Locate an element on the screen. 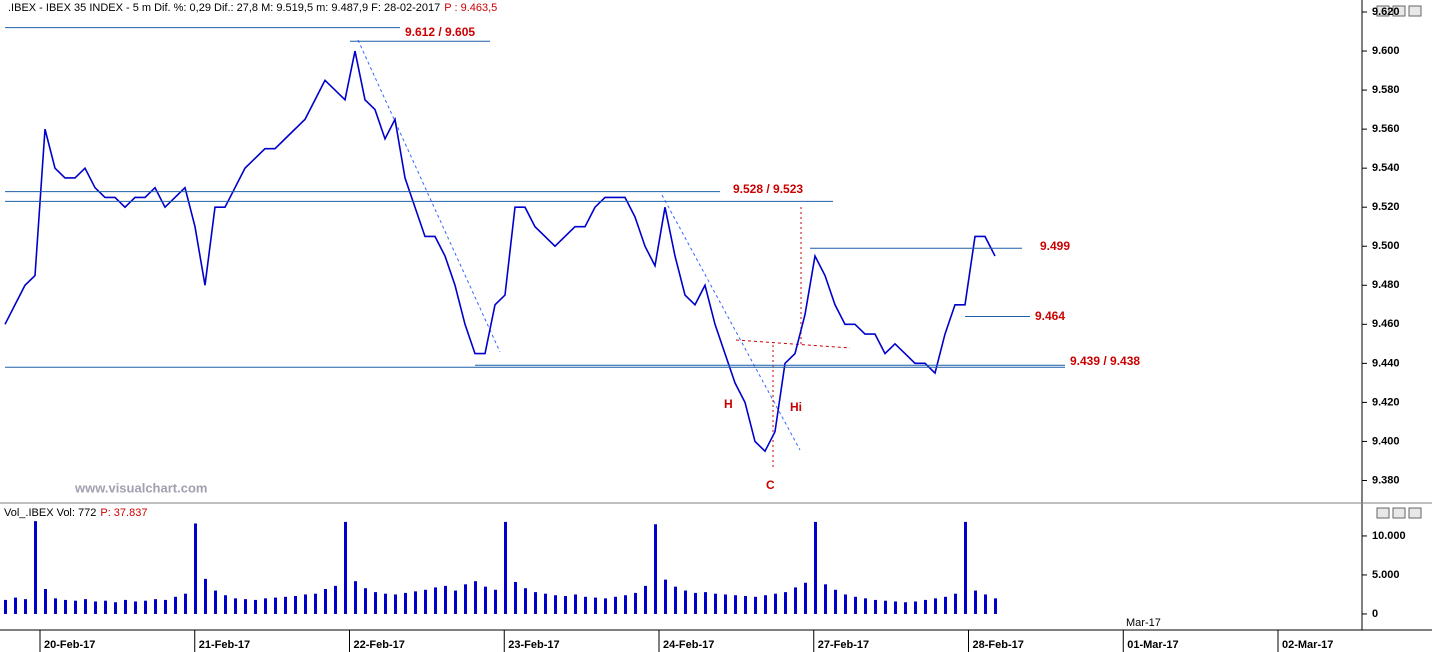 The image size is (1432, 652). window-buttons is located at coordinates (1399, 262).